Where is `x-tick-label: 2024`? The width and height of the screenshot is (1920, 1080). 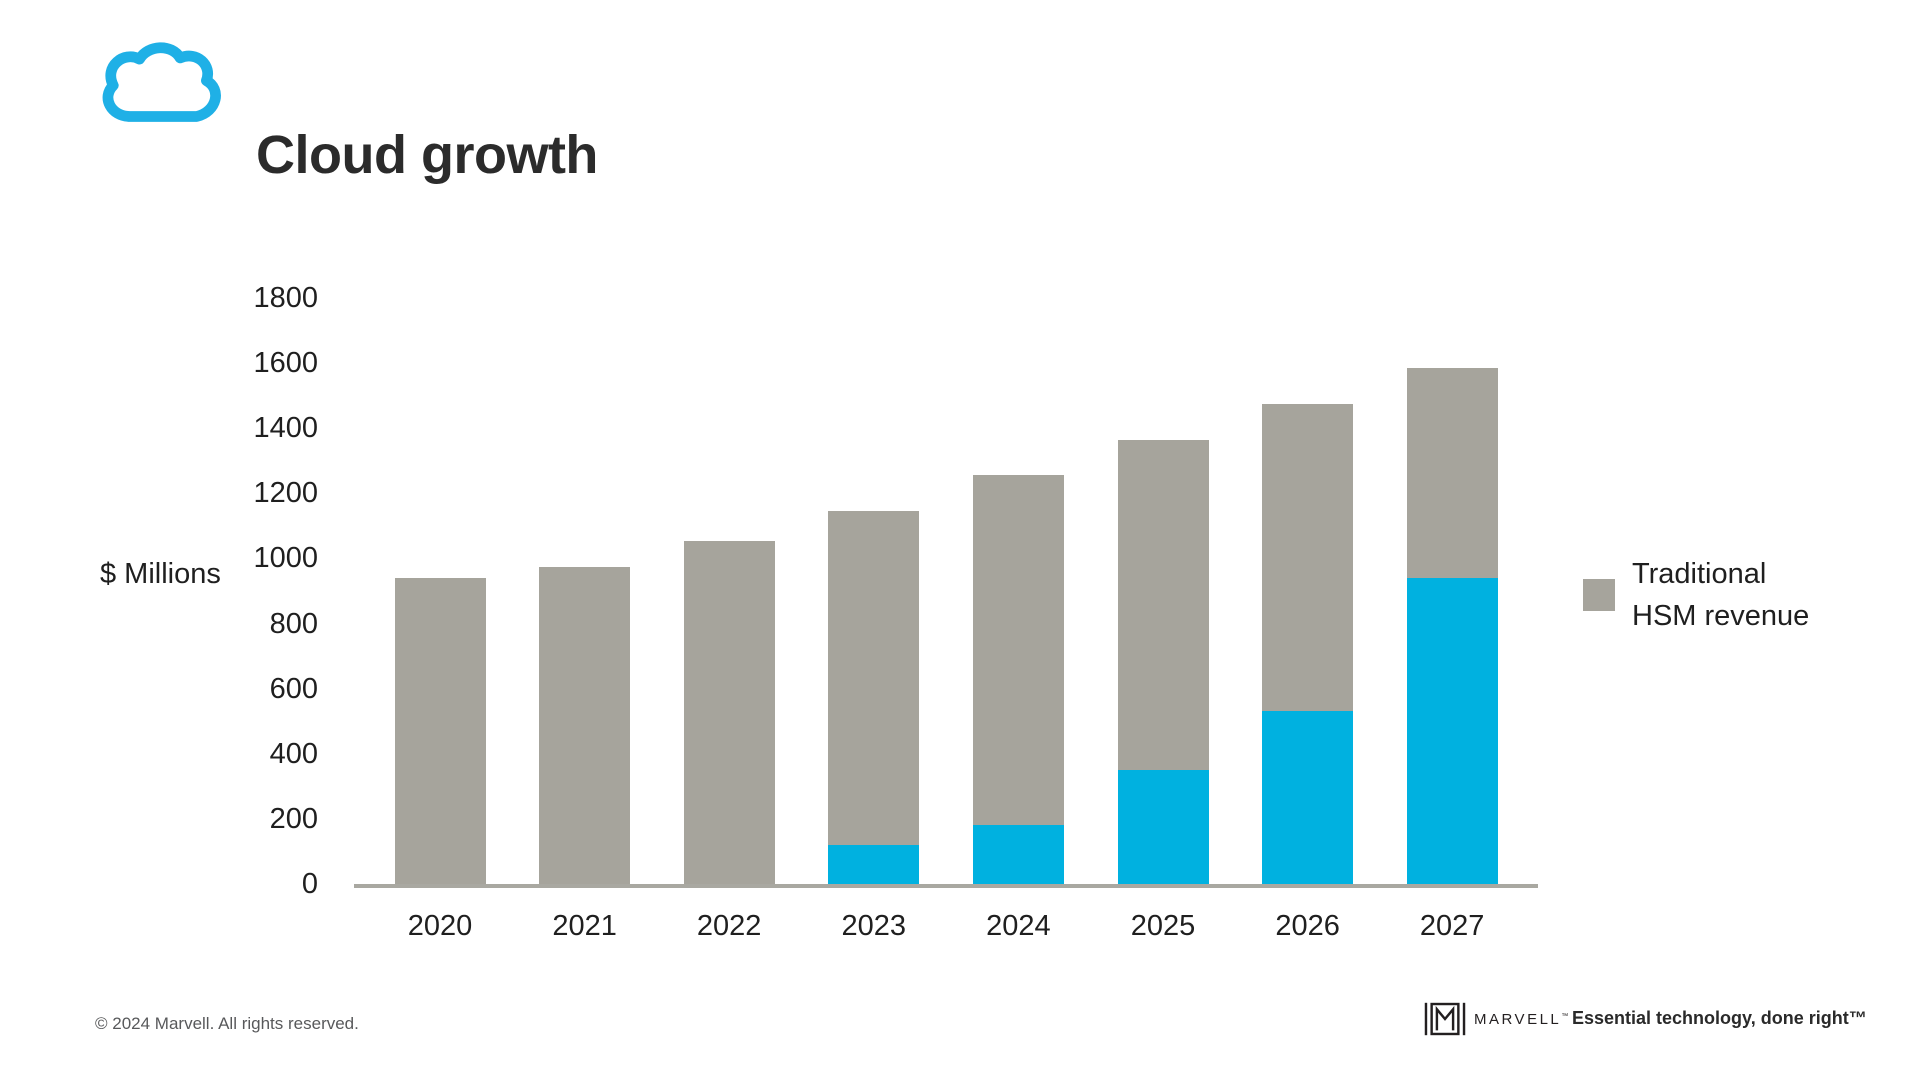
x-tick-label: 2024 is located at coordinates (1018, 926).